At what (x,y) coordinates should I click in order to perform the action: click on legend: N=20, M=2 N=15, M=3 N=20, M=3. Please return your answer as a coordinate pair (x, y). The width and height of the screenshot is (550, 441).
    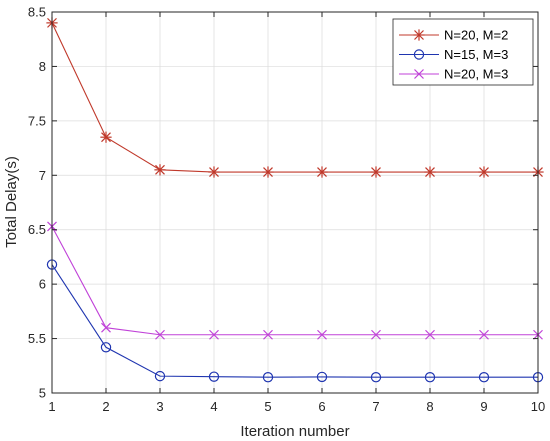
    Looking at the image, I should click on (463, 52).